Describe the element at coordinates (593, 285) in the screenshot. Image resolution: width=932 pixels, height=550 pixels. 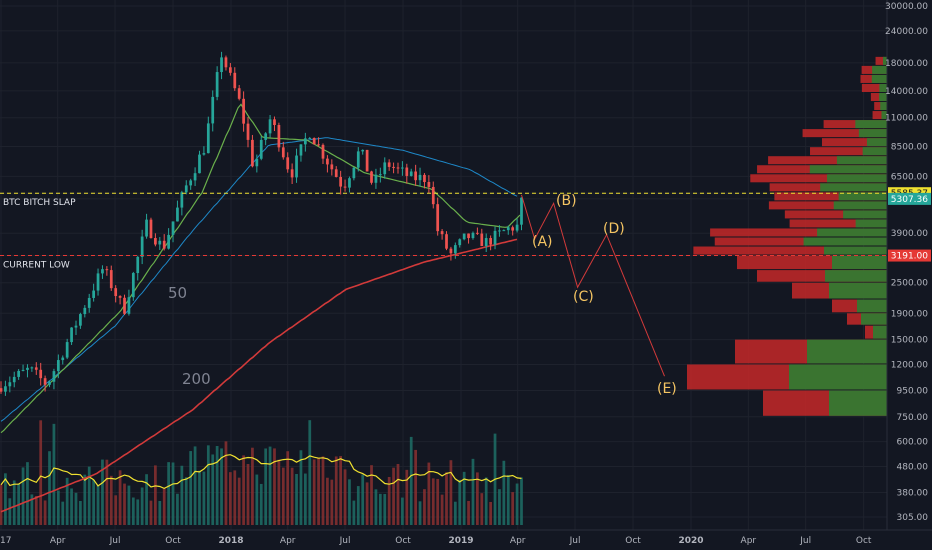
I see `wave-projection` at that location.